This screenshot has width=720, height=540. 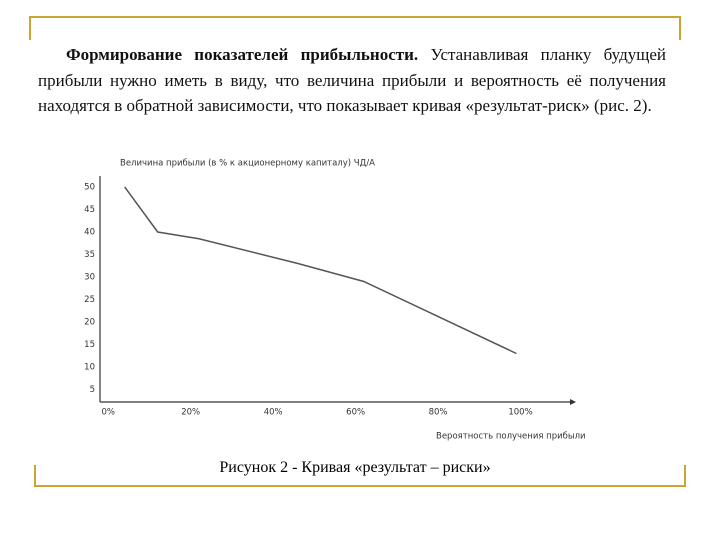 I want to click on bottom-rule, so click(x=360, y=476).